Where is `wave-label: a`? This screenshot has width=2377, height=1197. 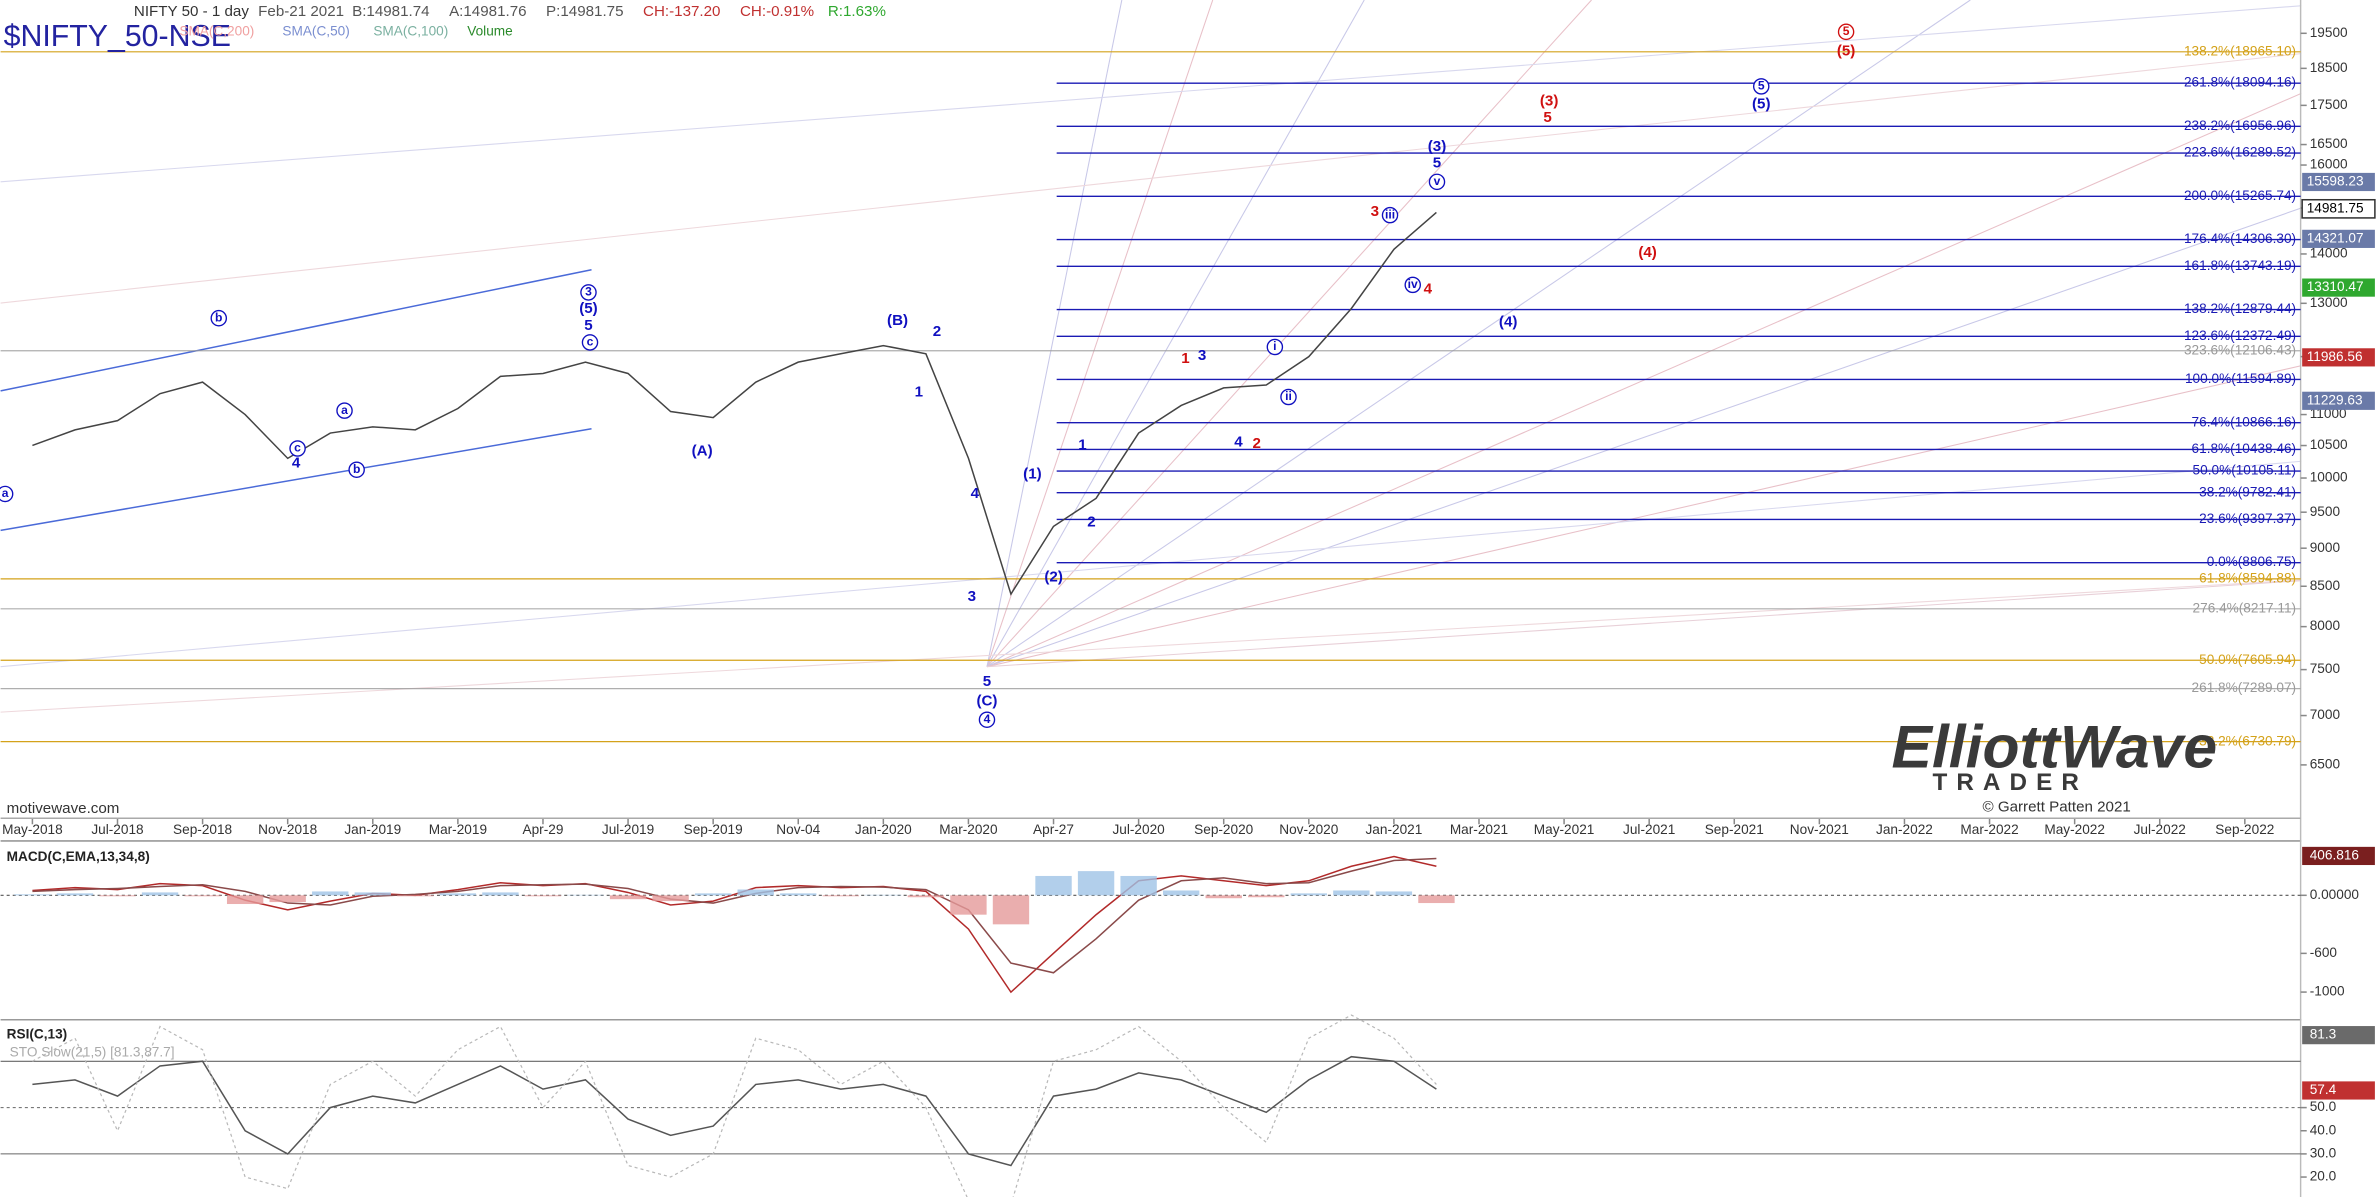
wave-label: a is located at coordinates (5, 493).